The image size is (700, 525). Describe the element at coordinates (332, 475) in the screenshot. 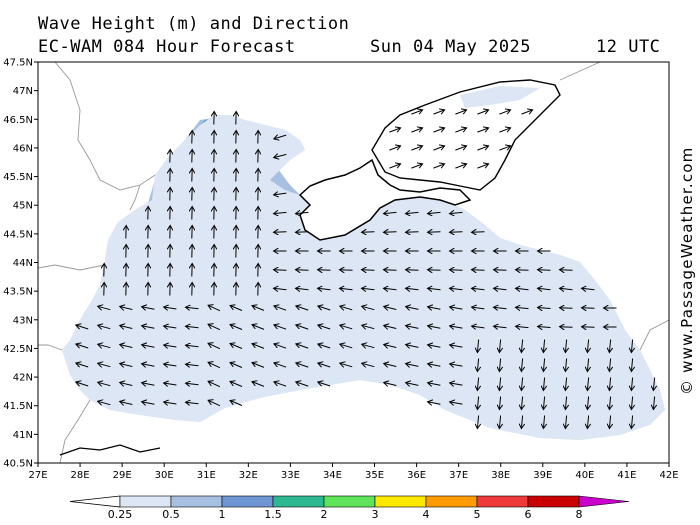

I see `lon-tick-label: 34E` at that location.